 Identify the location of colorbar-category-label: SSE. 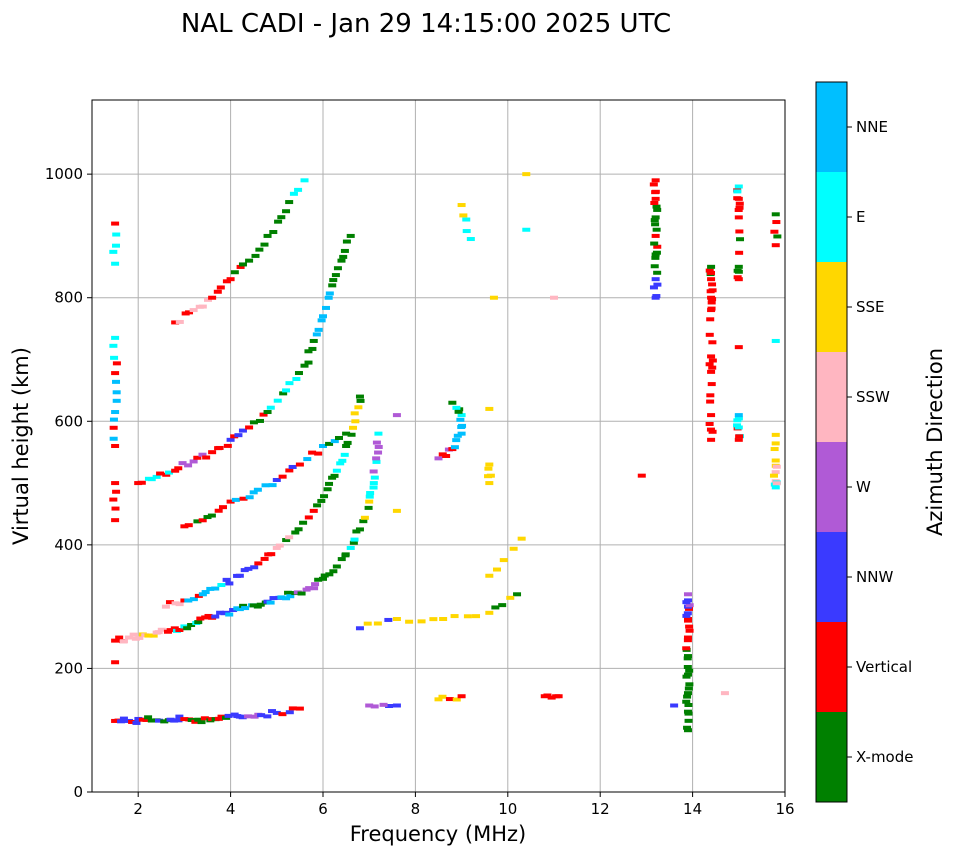
(870, 307).